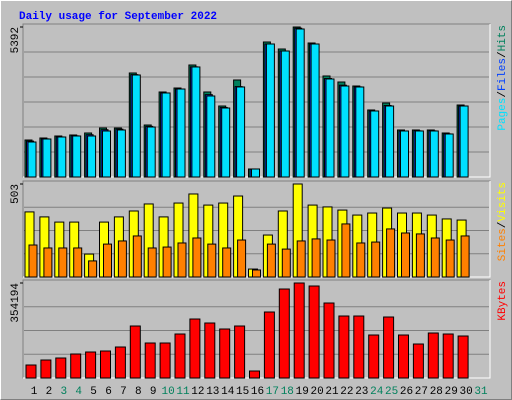 The image size is (512, 400). What do you see at coordinates (138, 392) in the screenshot?
I see `x-tick-label: 8` at bounding box center [138, 392].